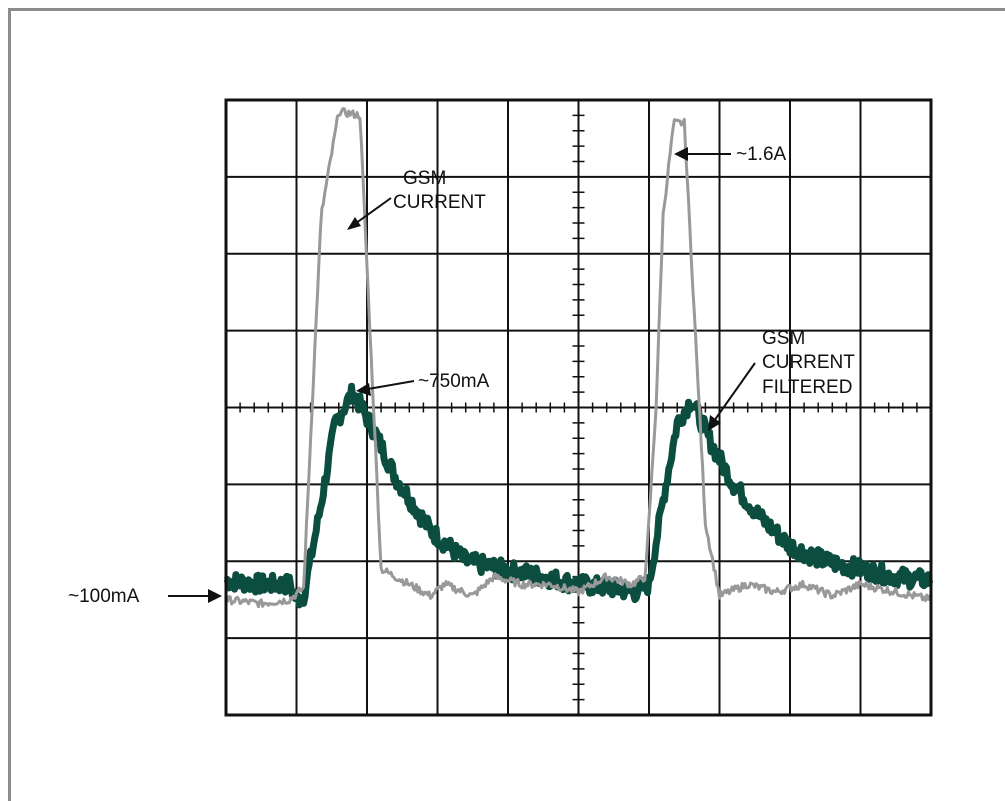 This screenshot has width=1005, height=801. Describe the element at coordinates (371, 212) in the screenshot. I see `gsm-current-arrow` at that location.